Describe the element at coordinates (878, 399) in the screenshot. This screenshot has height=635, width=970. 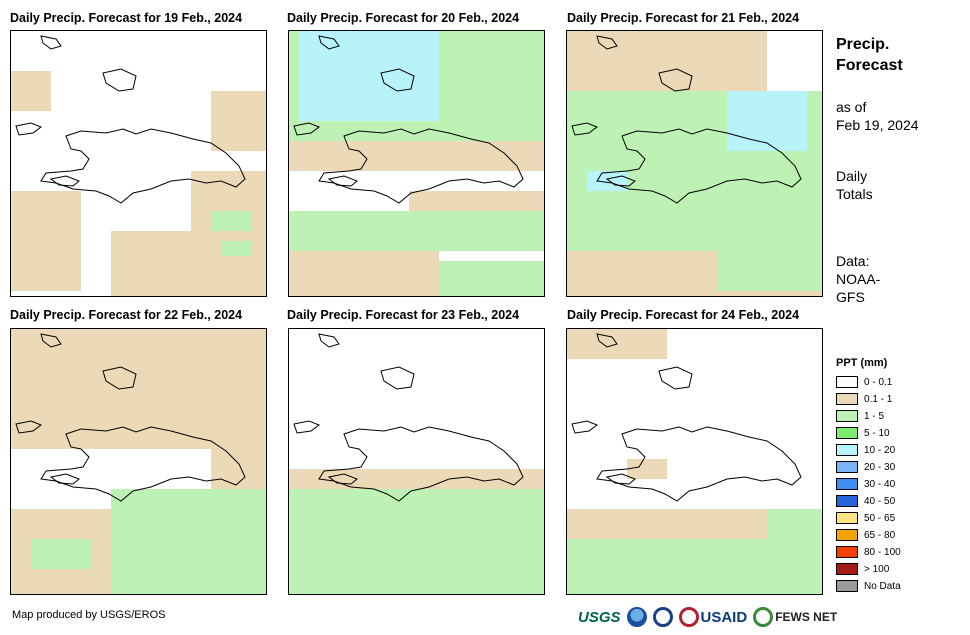
I see `legend-label: 0.1 - 1` at that location.